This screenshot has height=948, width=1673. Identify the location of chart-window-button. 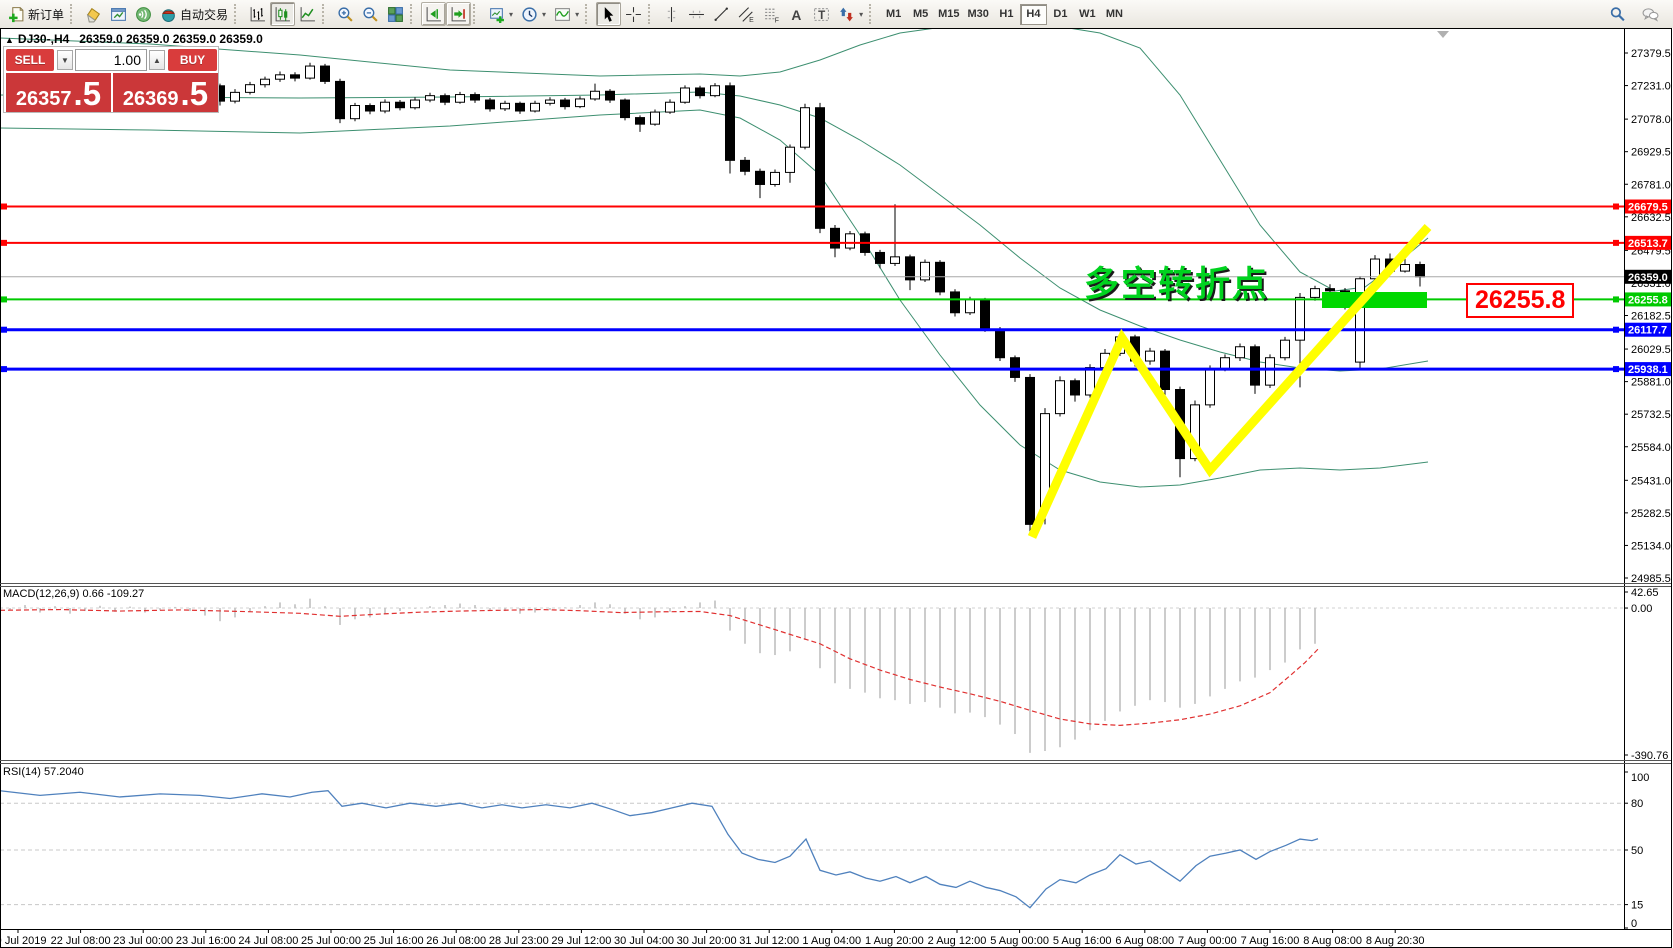
(118, 14).